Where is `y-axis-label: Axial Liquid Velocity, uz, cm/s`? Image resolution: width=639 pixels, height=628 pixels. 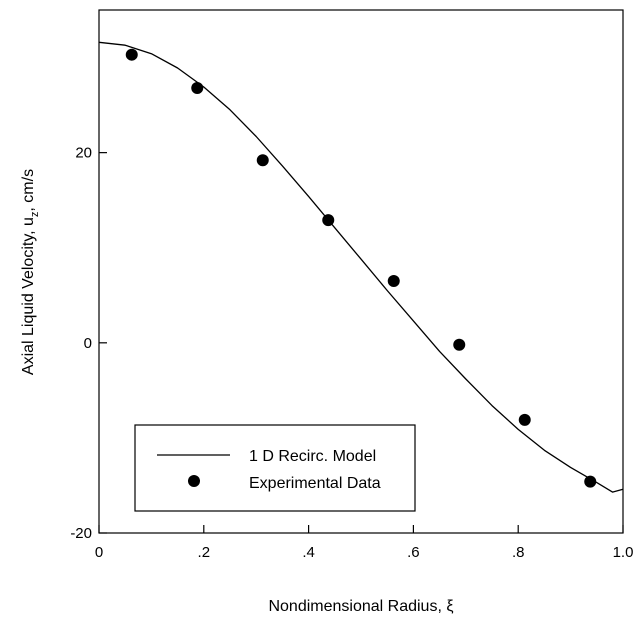
y-axis-label: Axial Liquid Velocity, uz, cm/s is located at coordinates (30, 272).